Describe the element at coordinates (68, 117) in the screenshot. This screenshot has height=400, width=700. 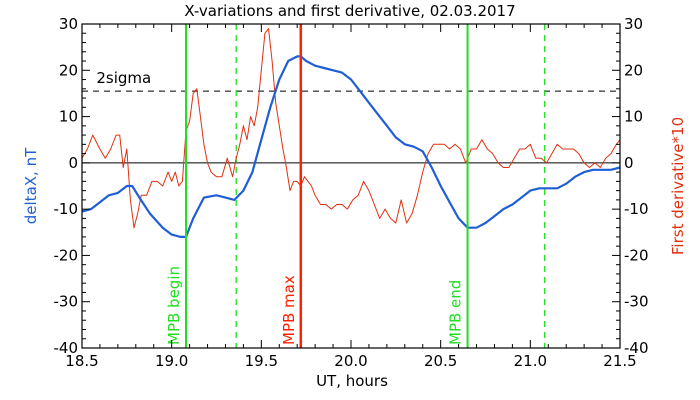
I see `y-tick-label-left: 10` at that location.